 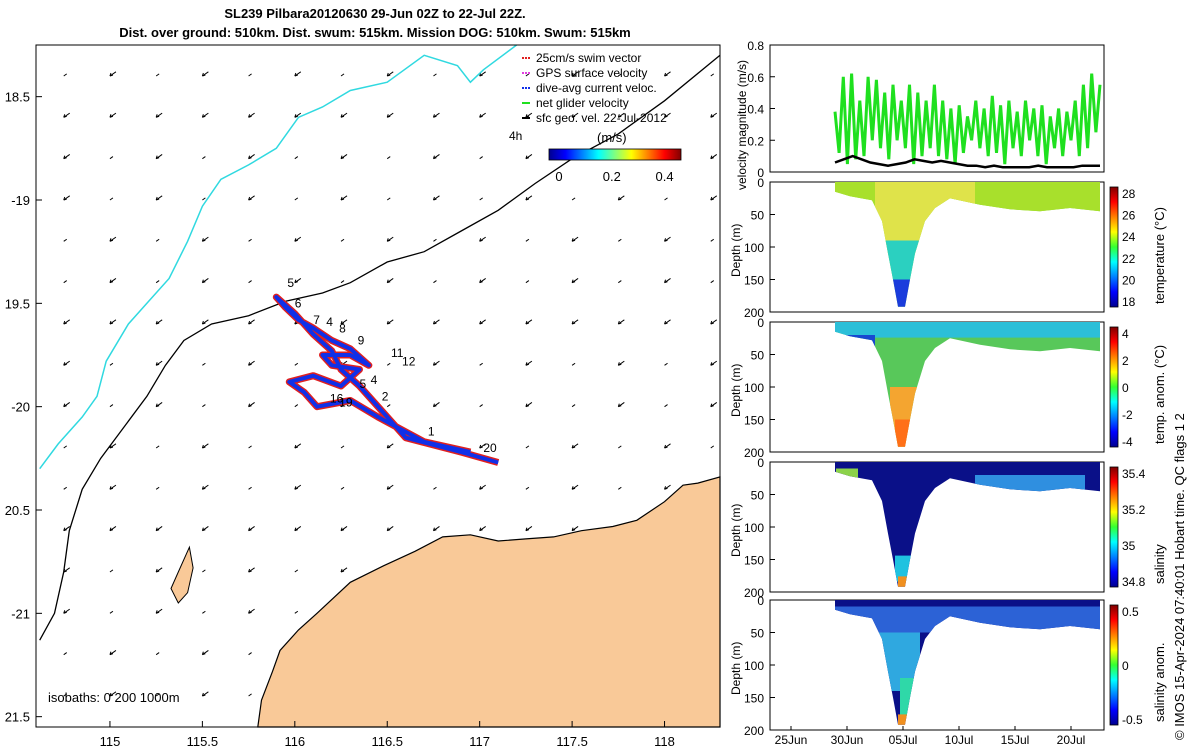 What do you see at coordinates (760, 173) in the screenshot?
I see `velocity-y-tick: 0` at bounding box center [760, 173].